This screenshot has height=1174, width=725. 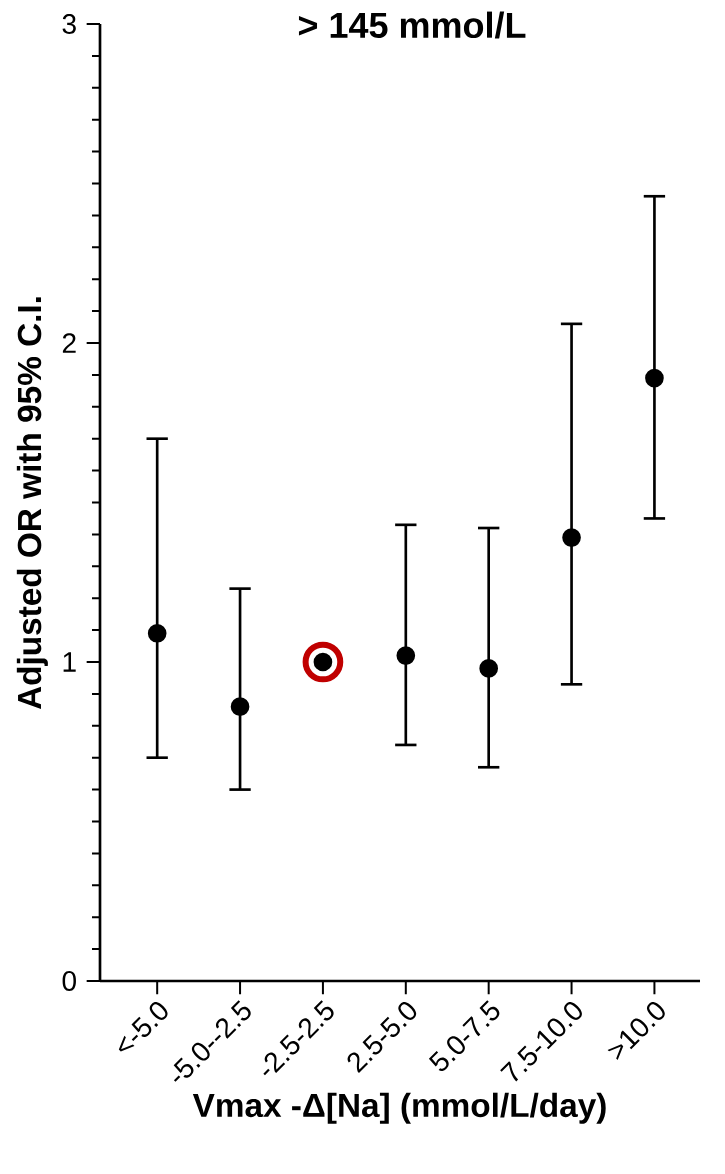 What do you see at coordinates (32, 503) in the screenshot?
I see `y-axis-title: Adjusted OR with 95% C.I.` at bounding box center [32, 503].